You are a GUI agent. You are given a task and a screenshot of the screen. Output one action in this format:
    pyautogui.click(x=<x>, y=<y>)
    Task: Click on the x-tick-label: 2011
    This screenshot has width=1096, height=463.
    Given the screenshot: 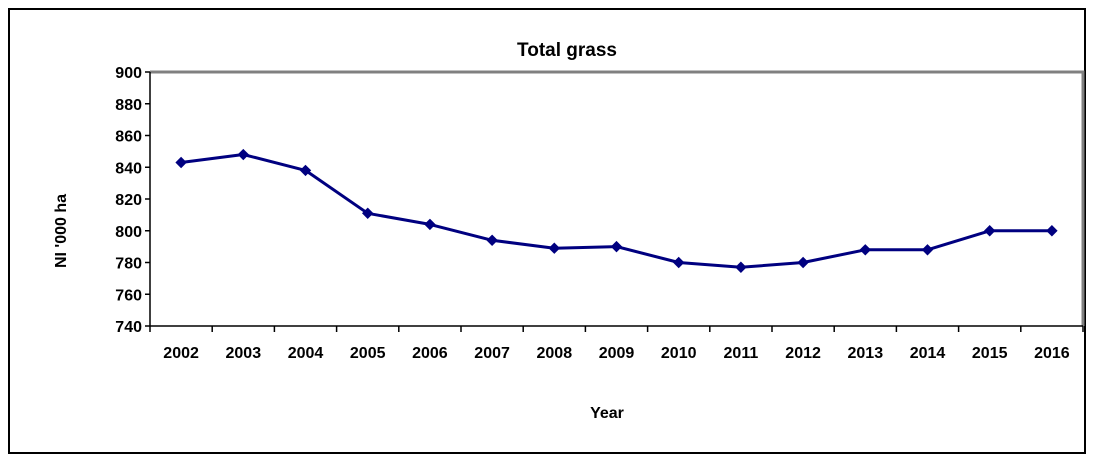 What is the action you would take?
    pyautogui.click(x=741, y=353)
    